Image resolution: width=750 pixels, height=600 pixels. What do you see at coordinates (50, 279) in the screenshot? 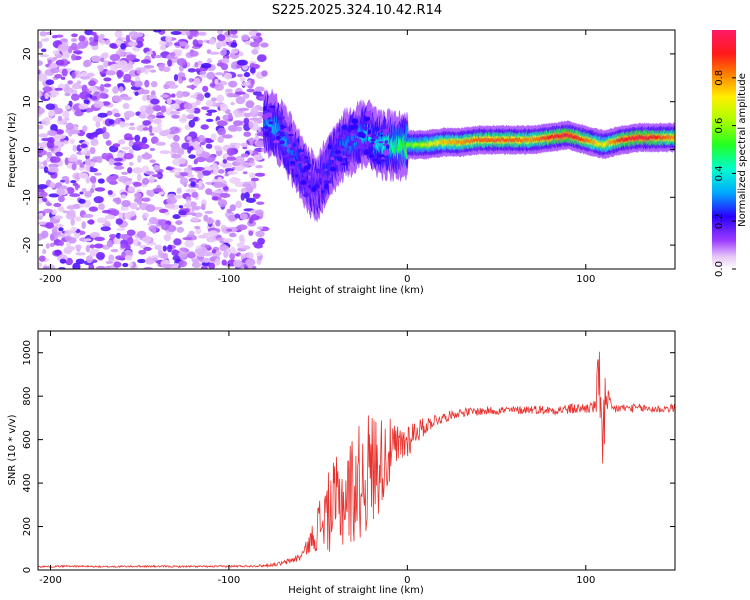
I see `x-tick-label: -200` at bounding box center [50, 279].